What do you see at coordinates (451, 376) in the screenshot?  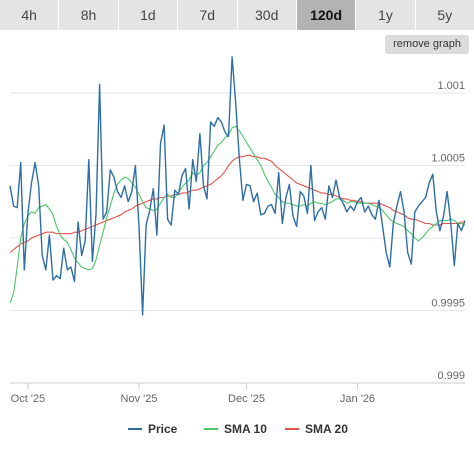 I see `y-tick-label: 0.999` at bounding box center [451, 376].